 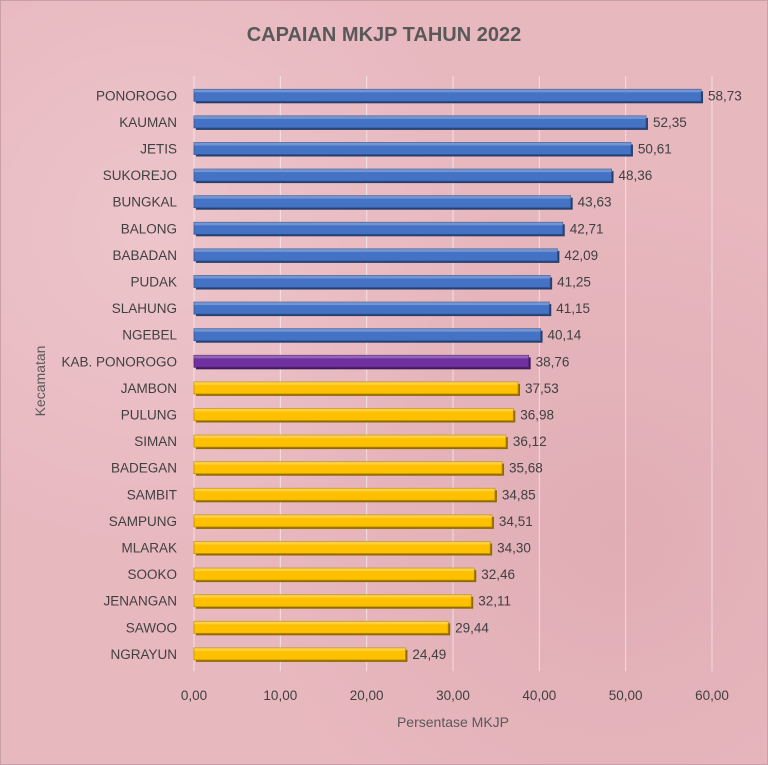 What do you see at coordinates (149, 388) in the screenshot?
I see `category-label: JAMBON` at bounding box center [149, 388].